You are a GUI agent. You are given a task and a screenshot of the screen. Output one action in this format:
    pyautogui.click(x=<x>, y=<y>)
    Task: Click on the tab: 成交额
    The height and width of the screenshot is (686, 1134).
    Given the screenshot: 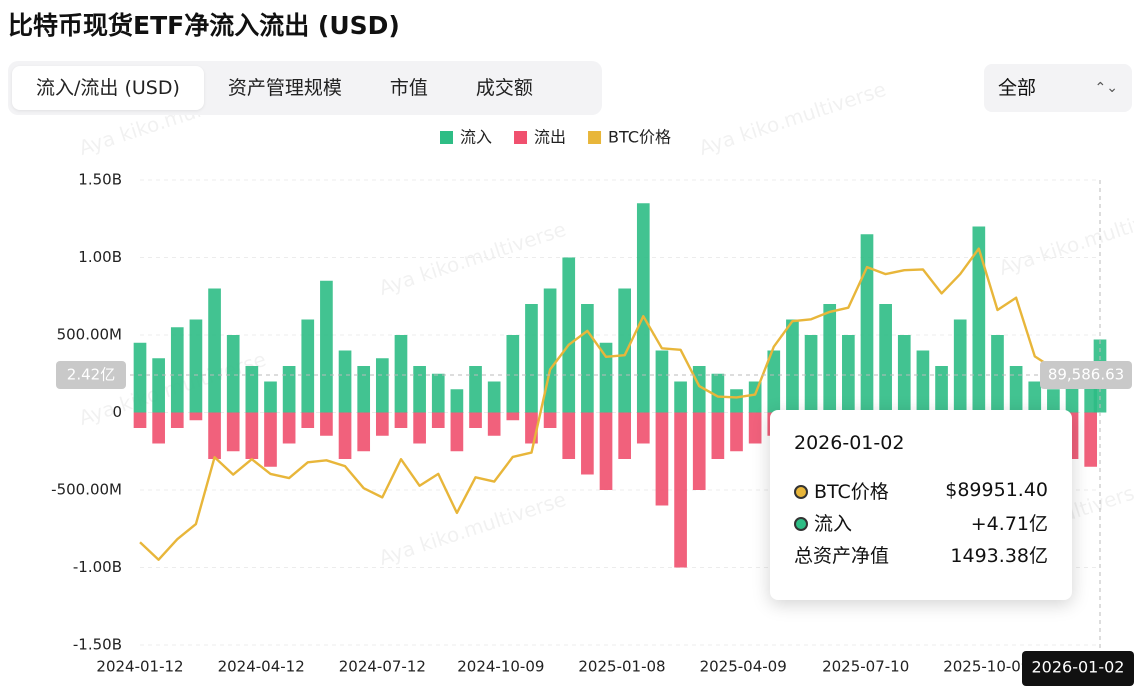 What is the action you would take?
    pyautogui.click(x=504, y=88)
    